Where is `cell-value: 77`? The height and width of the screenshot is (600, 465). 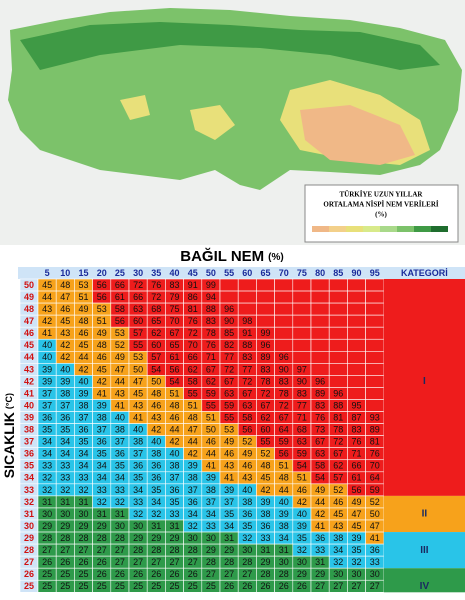
cell-value: 77 is located at coordinates (302, 405).